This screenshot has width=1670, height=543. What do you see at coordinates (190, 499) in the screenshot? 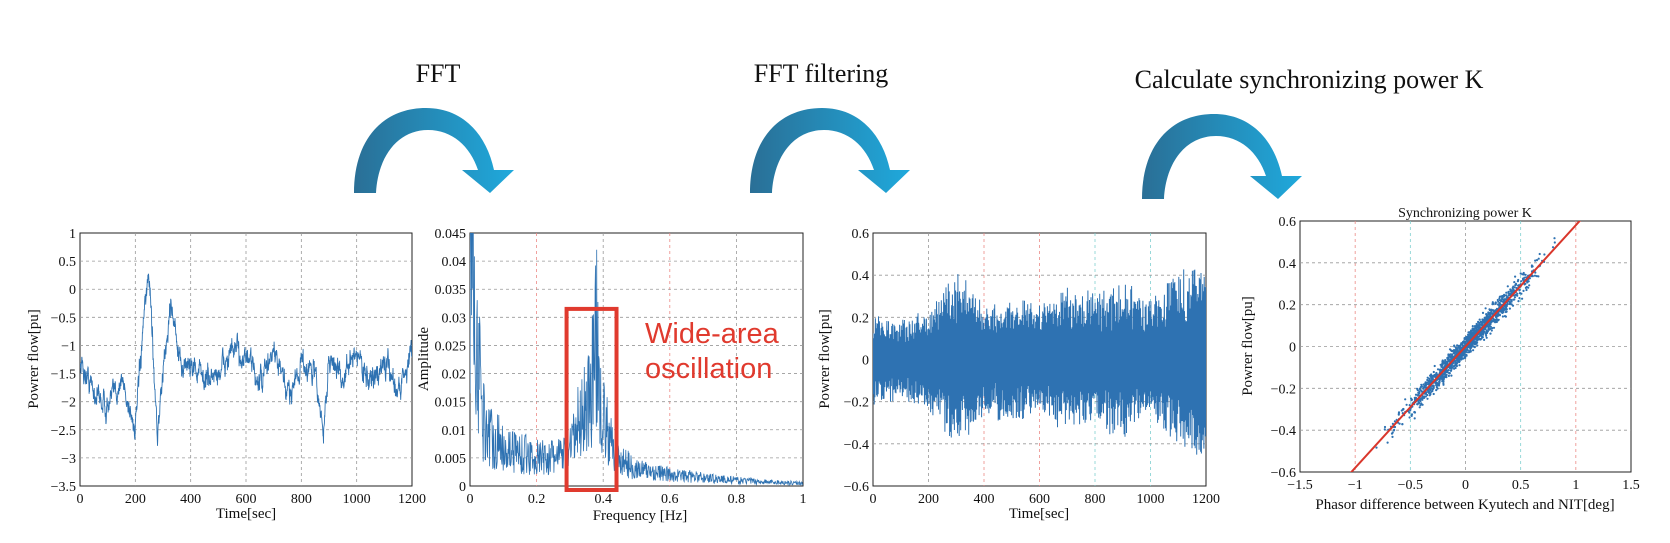
I see `x-tick-label: 400` at bounding box center [190, 499].